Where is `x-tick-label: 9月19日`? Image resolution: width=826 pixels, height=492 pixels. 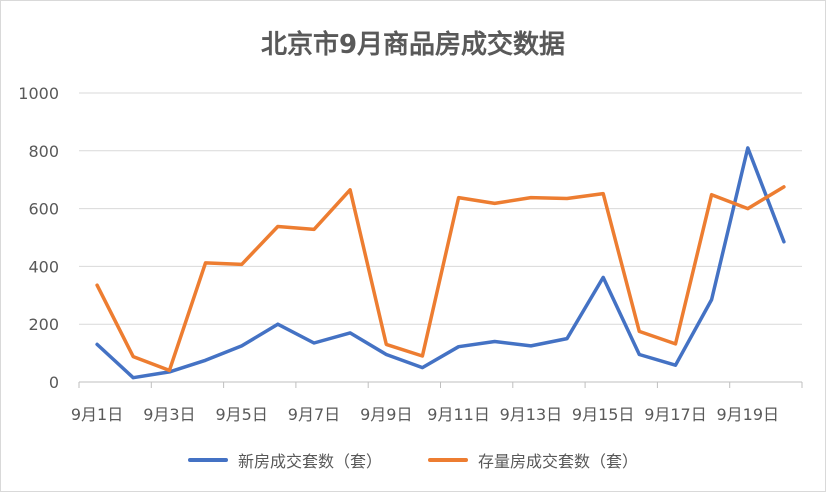
x-tick-label: 9月19日 is located at coordinates (748, 414).